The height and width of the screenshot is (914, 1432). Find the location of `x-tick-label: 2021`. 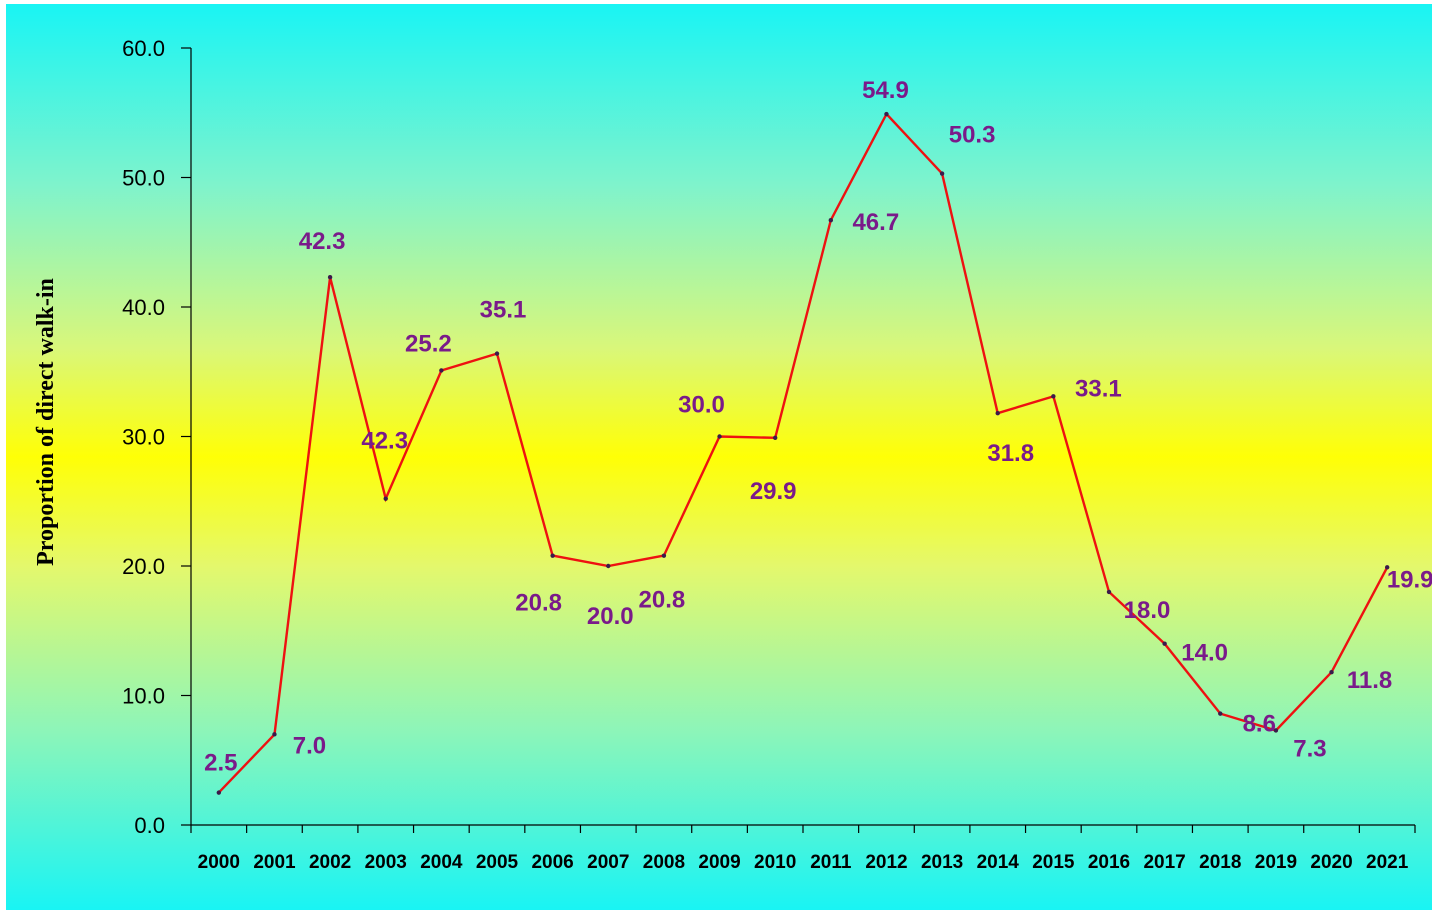

x-tick-label: 2021 is located at coordinates (1387, 862).